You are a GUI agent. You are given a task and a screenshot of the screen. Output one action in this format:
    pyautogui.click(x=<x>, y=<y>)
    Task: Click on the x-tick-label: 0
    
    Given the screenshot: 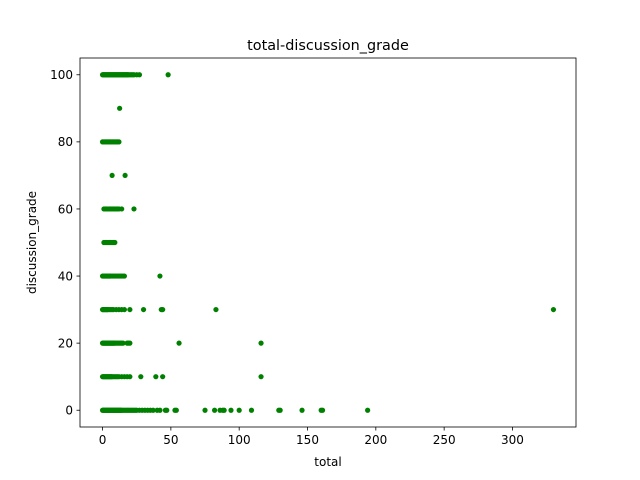 What is the action you would take?
    pyautogui.click(x=103, y=440)
    